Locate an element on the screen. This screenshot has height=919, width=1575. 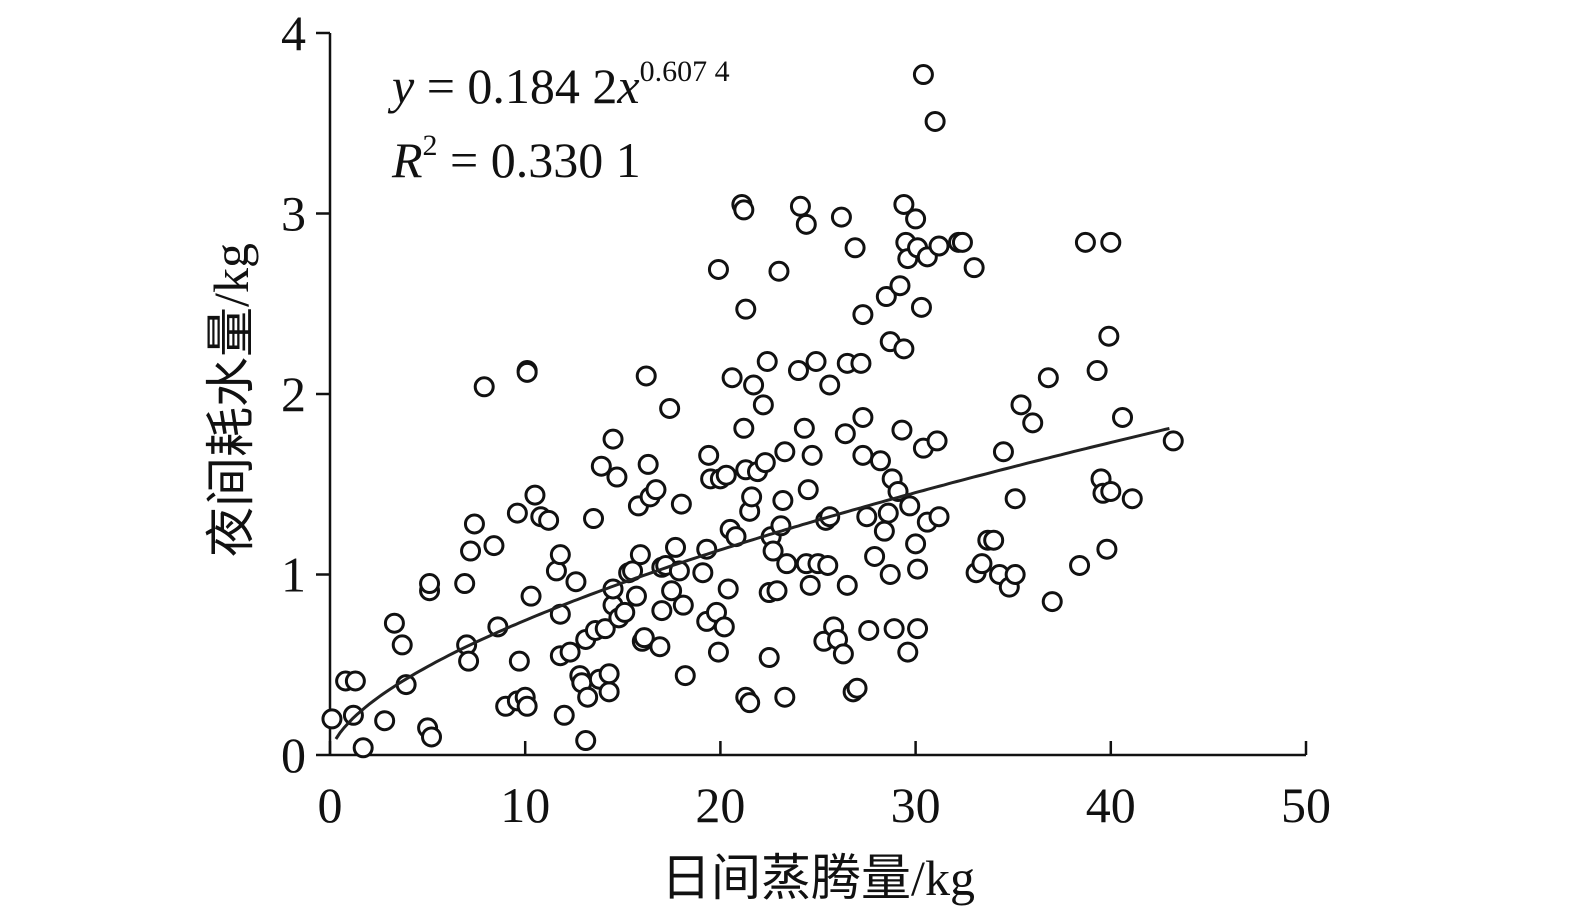
y-tick-label: 0 is located at coordinates (293, 755).